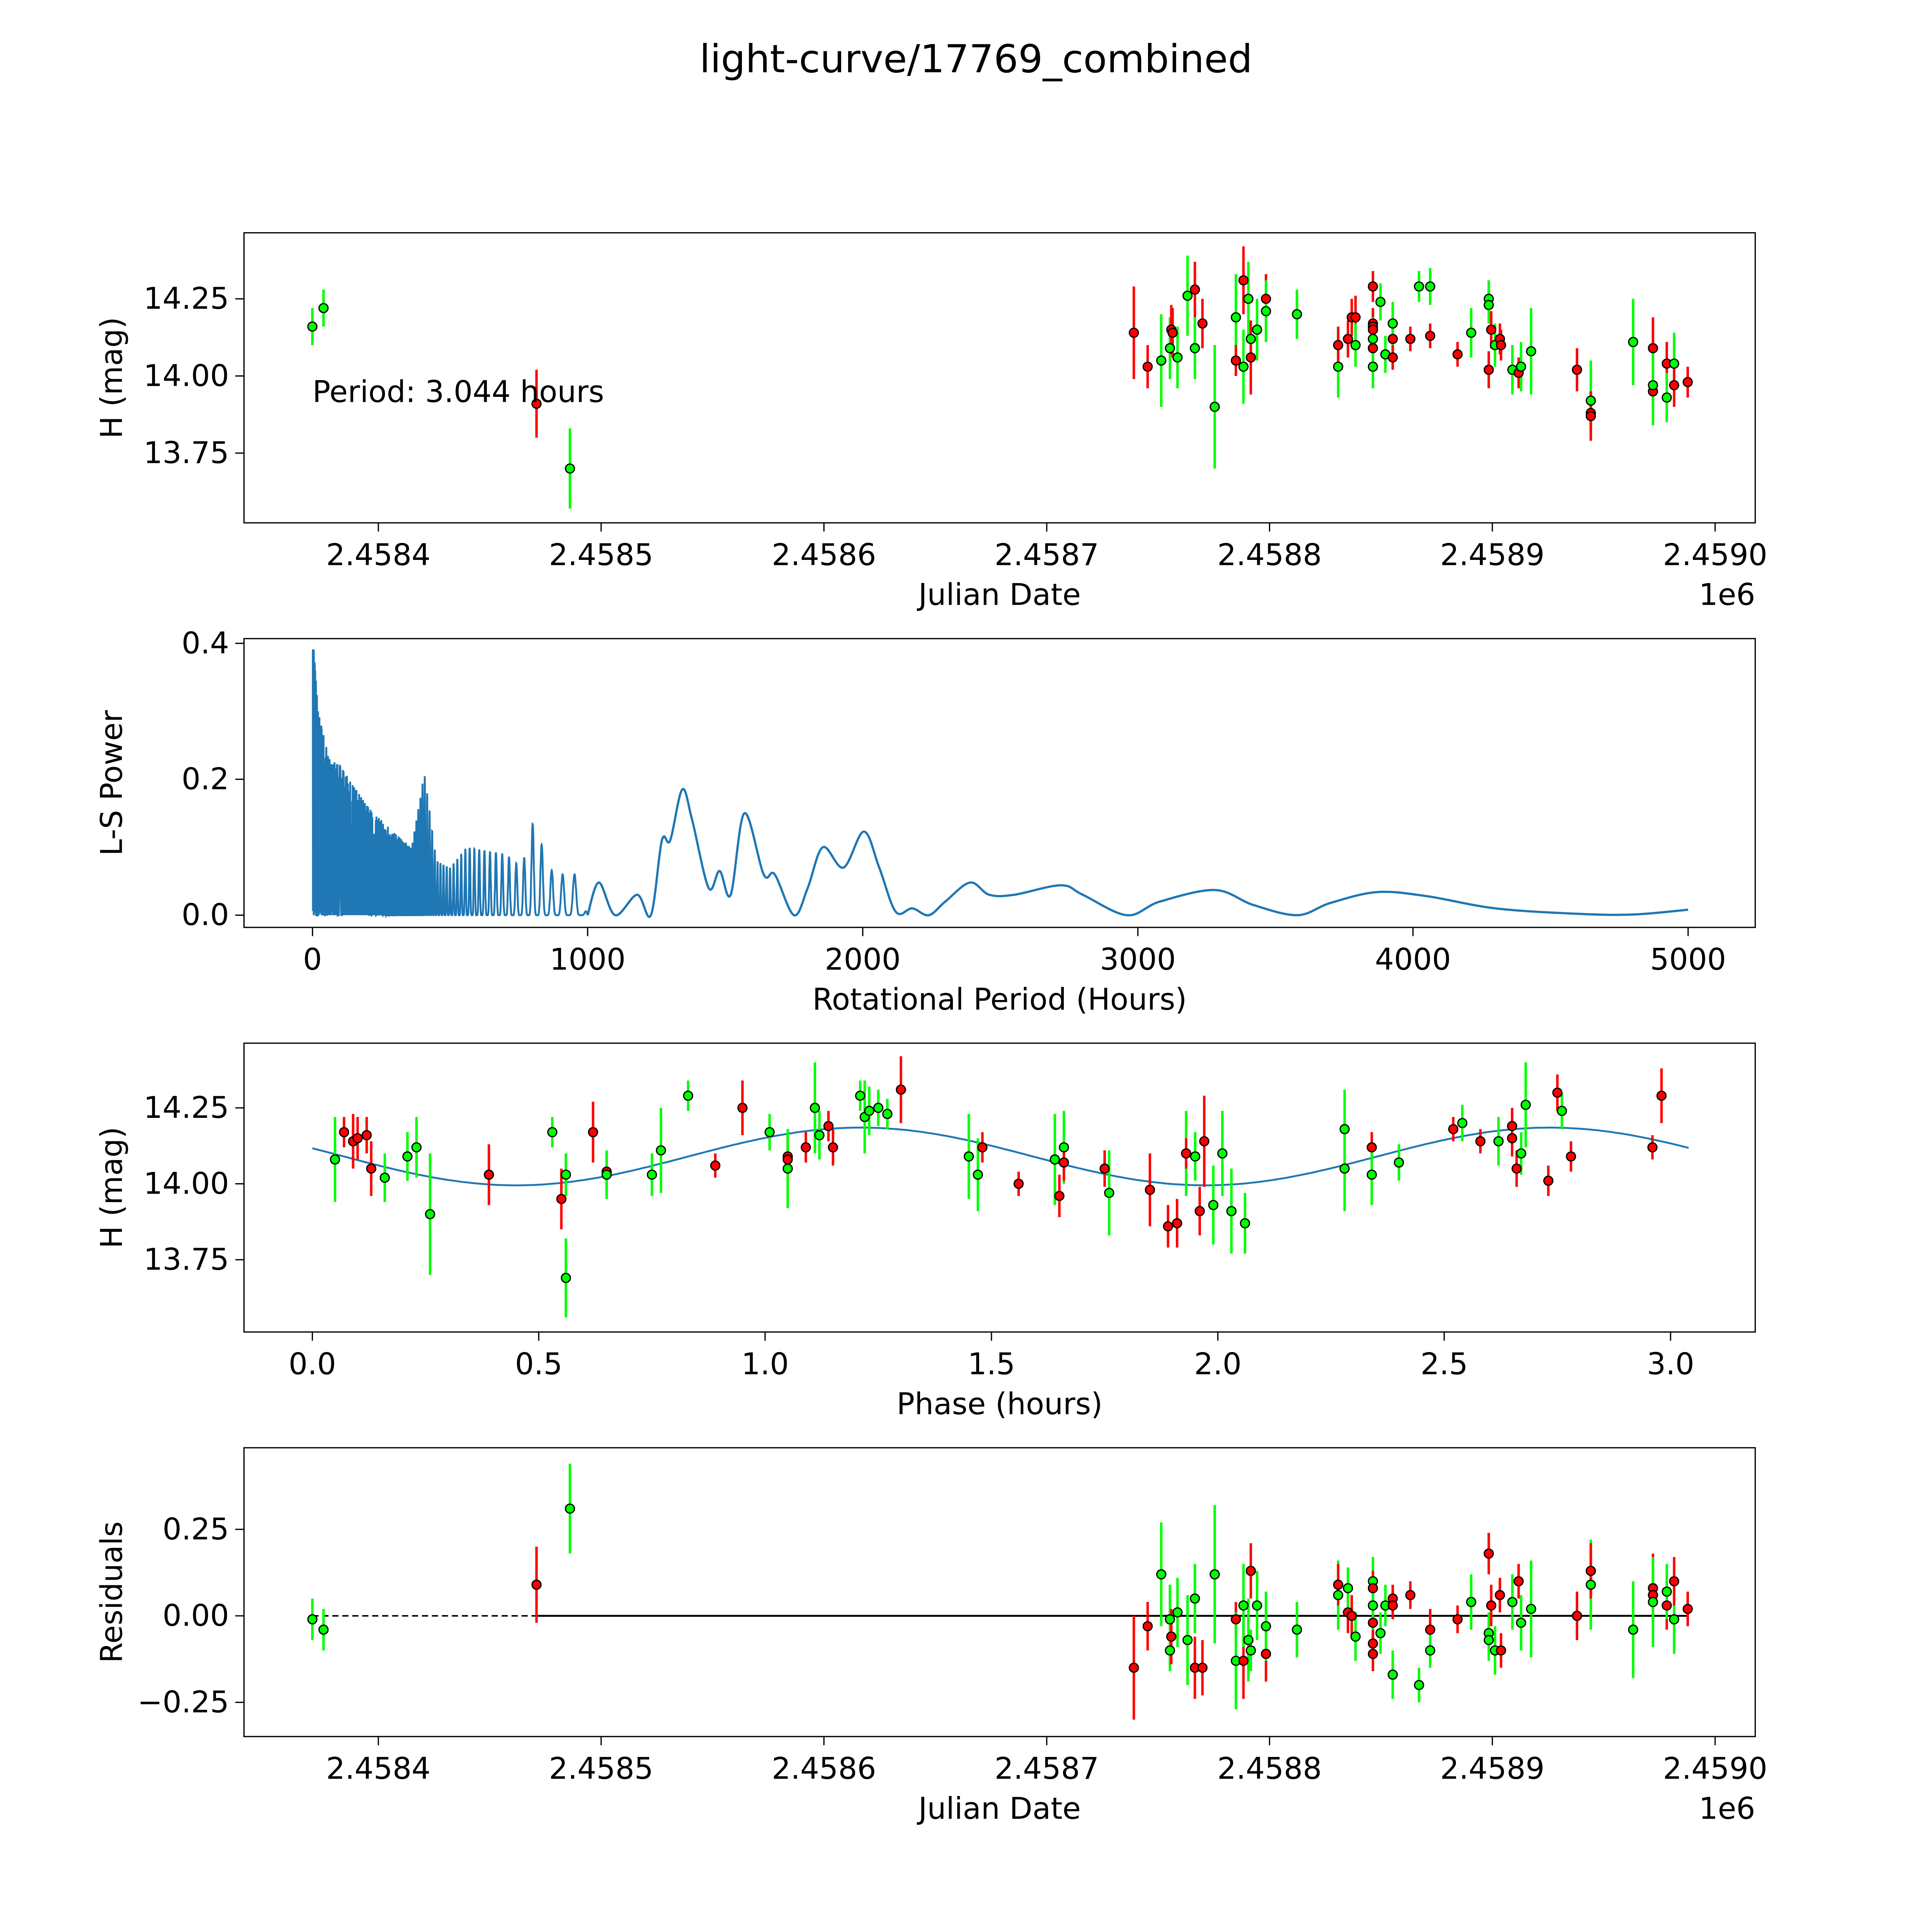 The image size is (1932, 1932). I want to click on x-tick-label: 1.0, so click(766, 1364).